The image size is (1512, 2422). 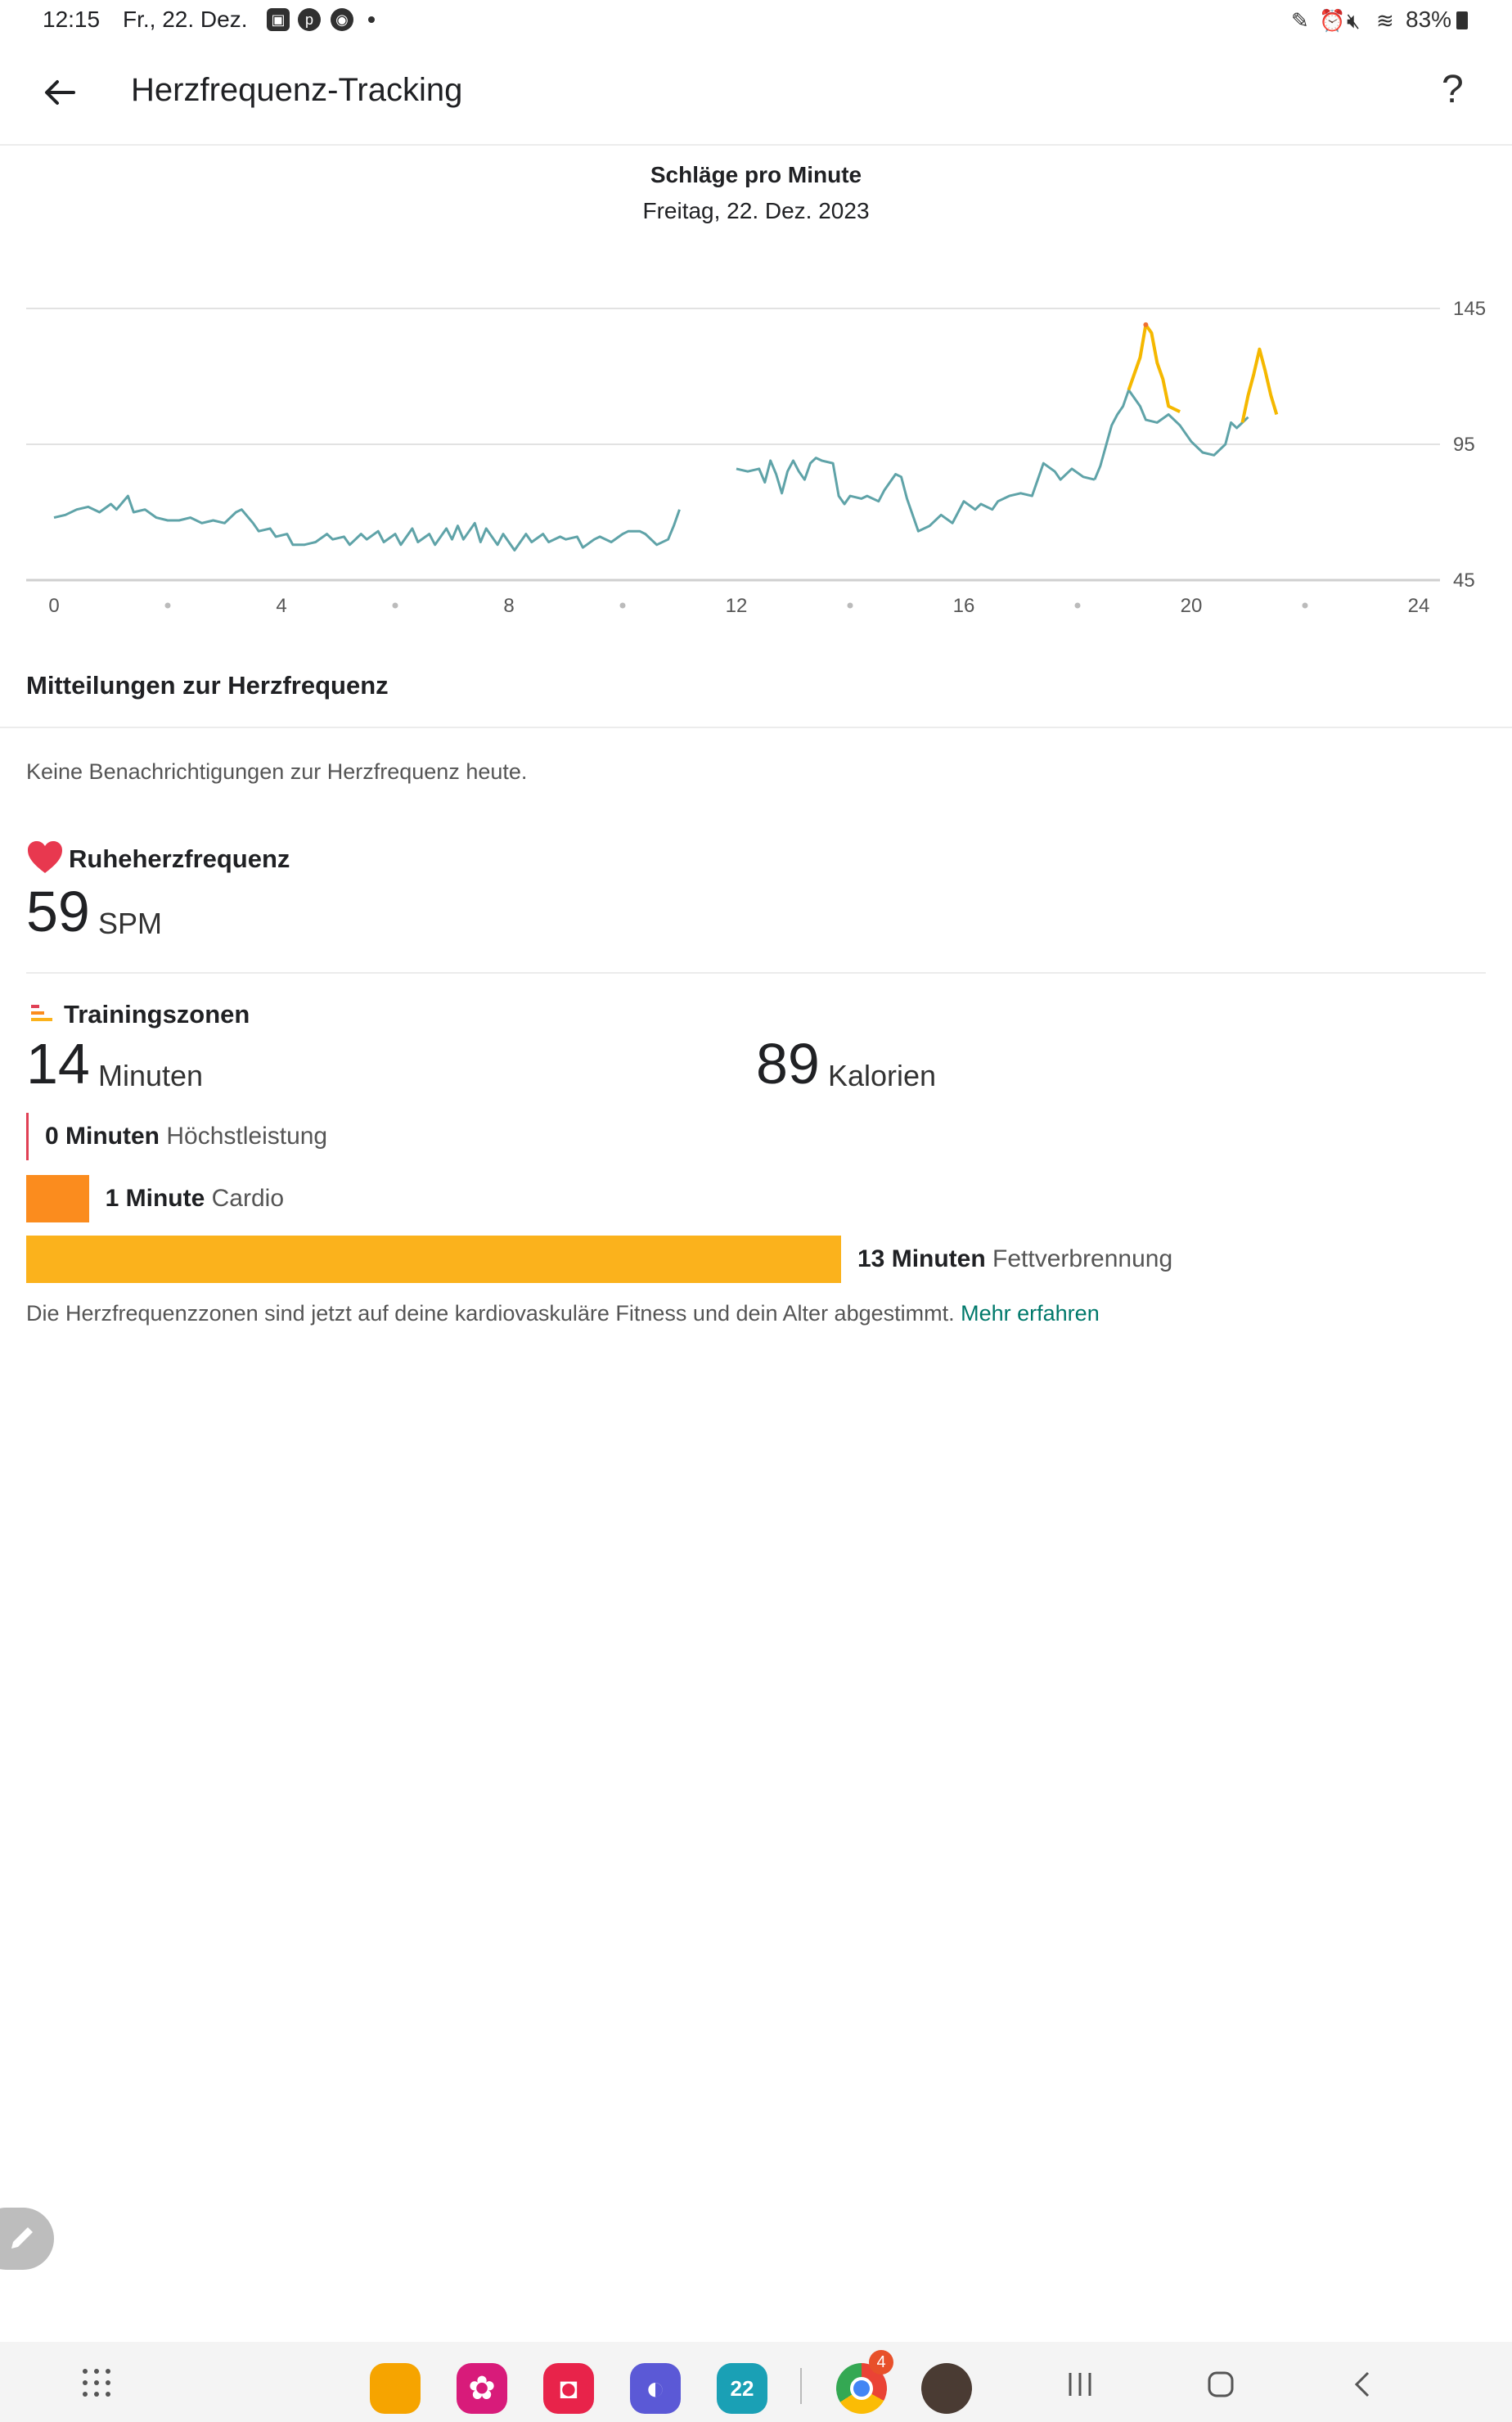 What do you see at coordinates (1333, 20) in the screenshot?
I see `alarm-icon: ⏰` at bounding box center [1333, 20].